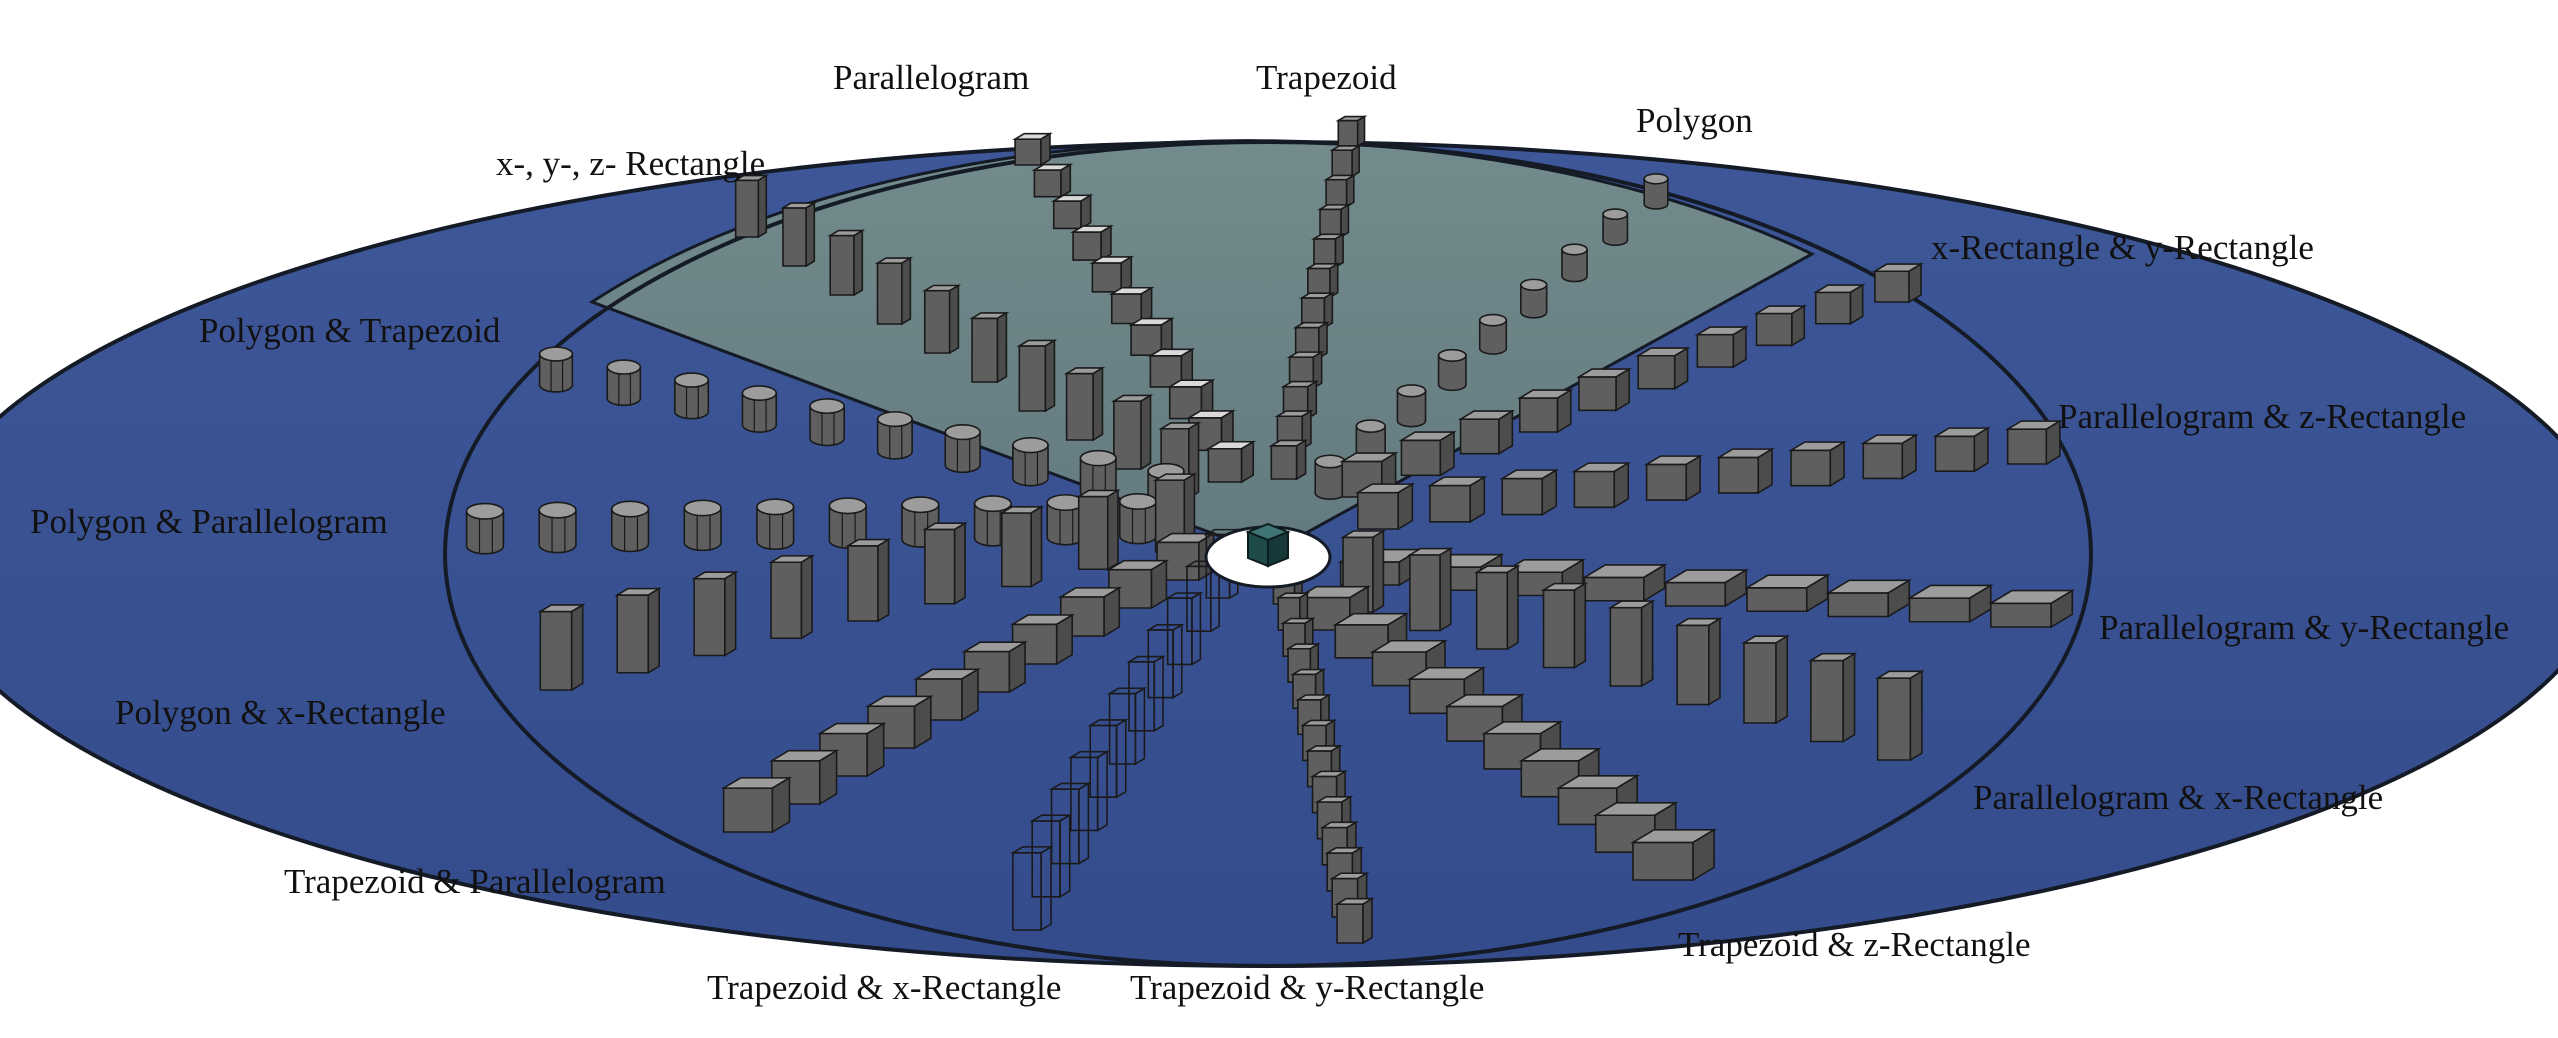 The width and height of the screenshot is (2558, 1038). I want to click on label-trapezoid: Trapezoid, so click(1326, 77).